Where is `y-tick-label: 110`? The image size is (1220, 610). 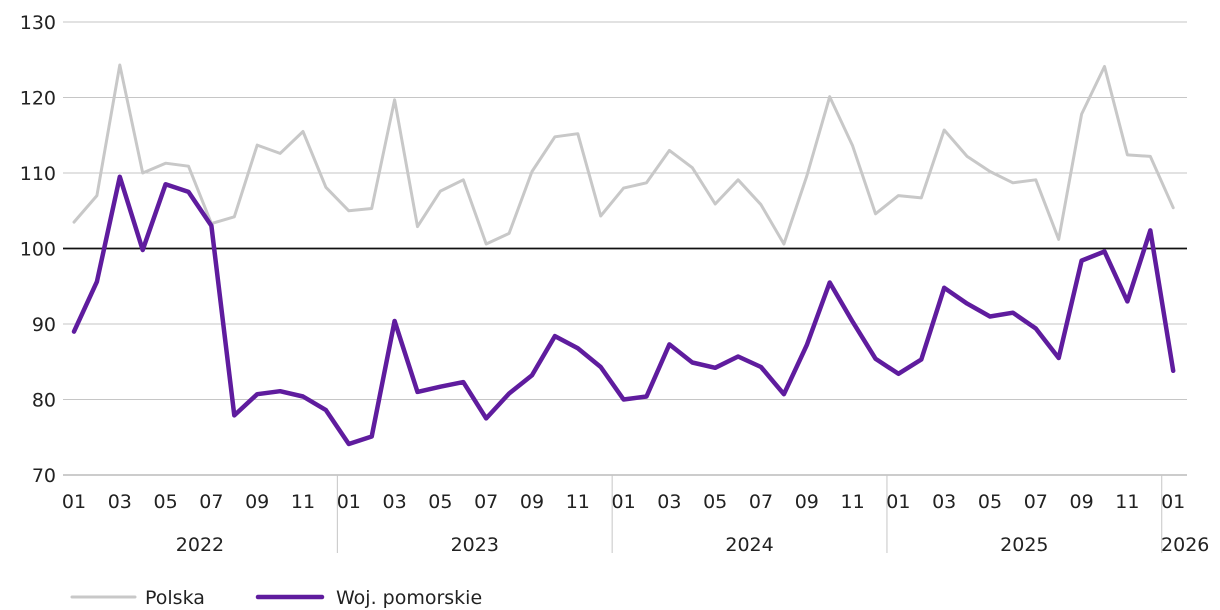
y-tick-label: 110 is located at coordinates (38, 174).